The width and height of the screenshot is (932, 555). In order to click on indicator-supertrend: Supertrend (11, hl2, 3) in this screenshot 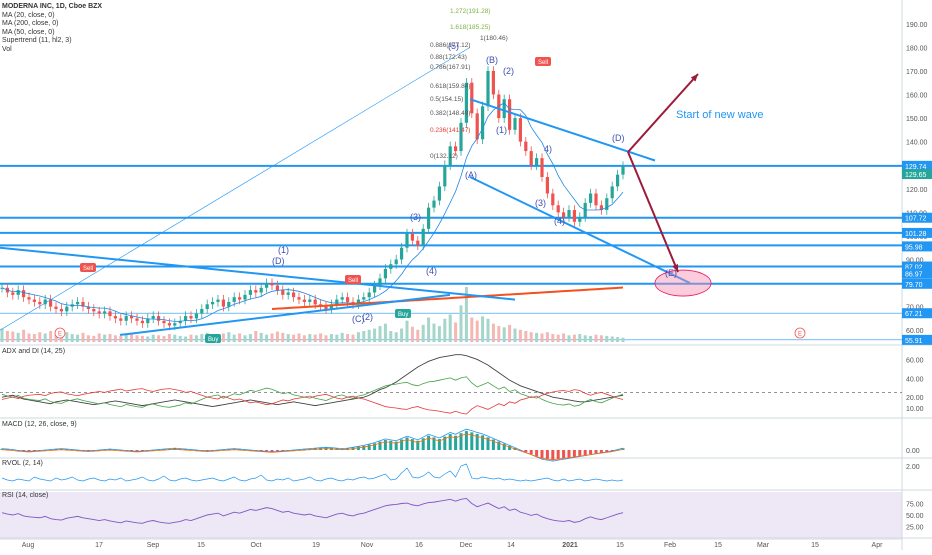, I will do `click(37, 41)`.